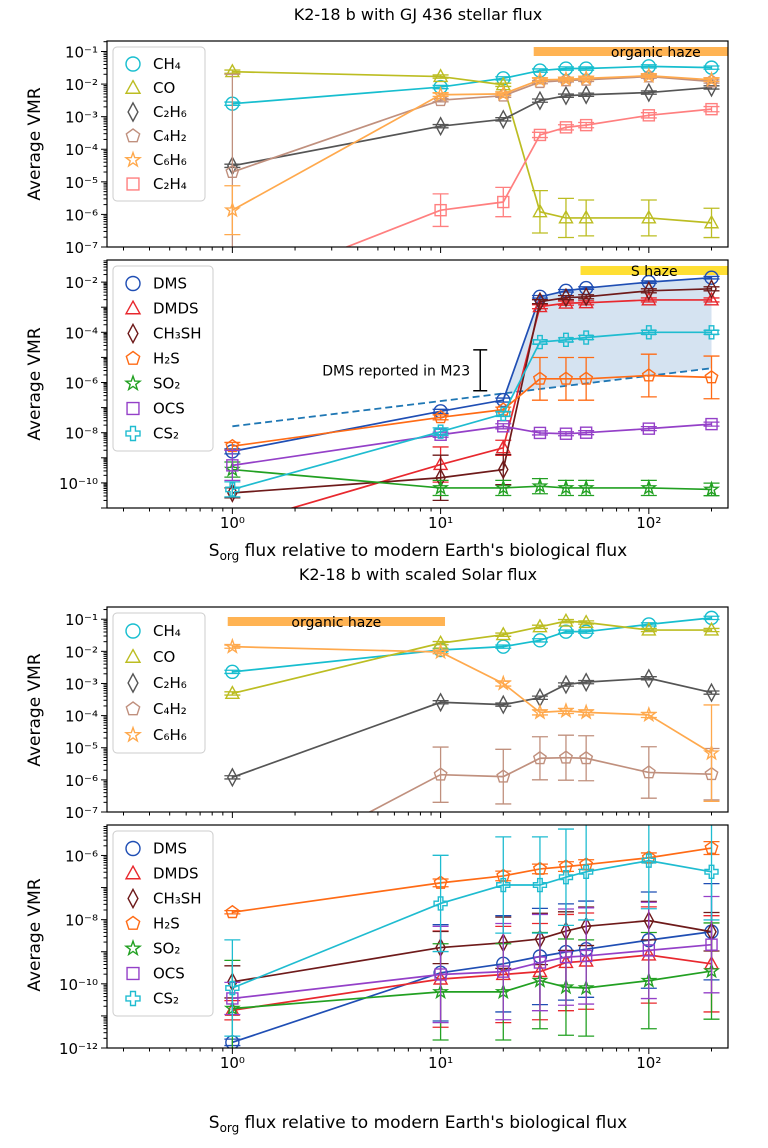  I want to click on y-tick-label: 10⁻¹², so click(78, 1049).